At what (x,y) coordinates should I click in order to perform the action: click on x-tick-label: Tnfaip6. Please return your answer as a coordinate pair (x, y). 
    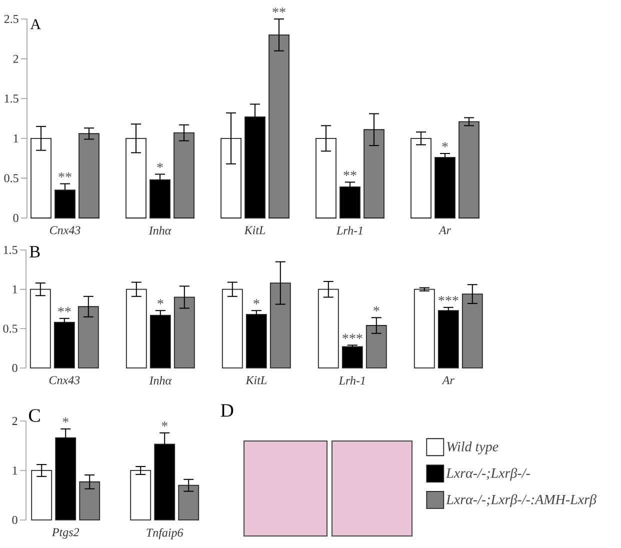
    Looking at the image, I should click on (165, 534).